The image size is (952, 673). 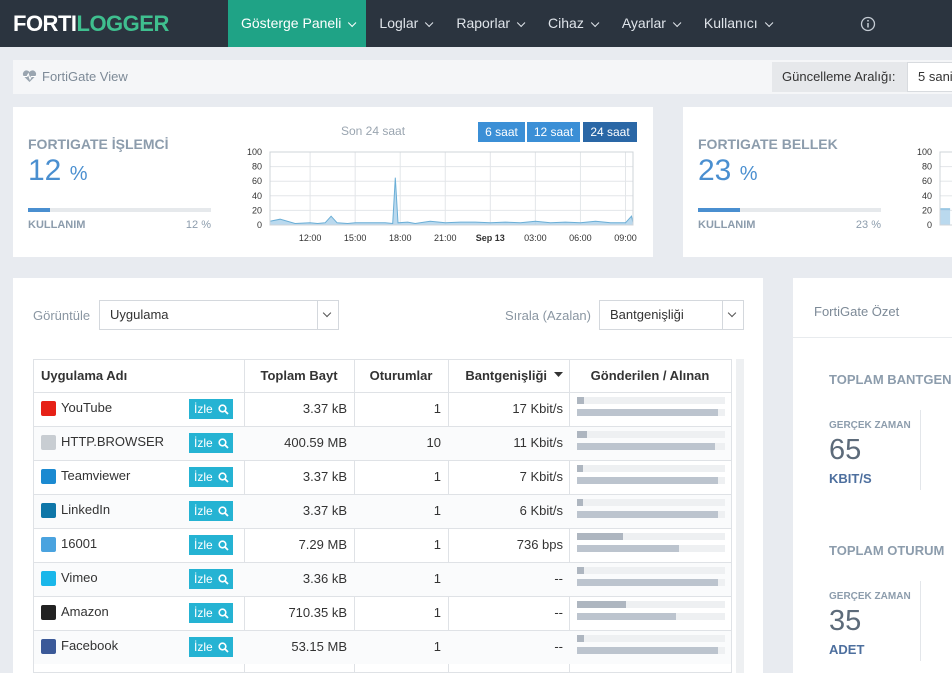 I want to click on bandwidth: 17 Kbit/s, so click(x=537, y=408).